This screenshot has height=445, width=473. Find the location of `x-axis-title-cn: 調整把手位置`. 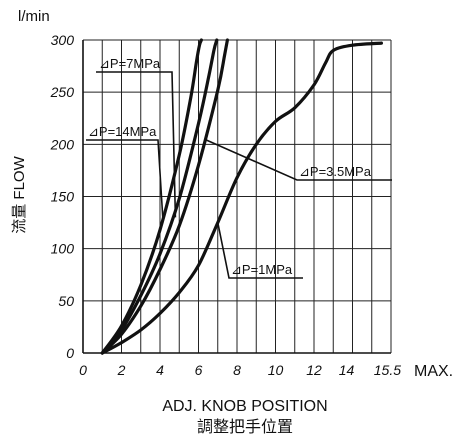

x-axis-title-cn: 調整把手位置 is located at coordinates (245, 427).